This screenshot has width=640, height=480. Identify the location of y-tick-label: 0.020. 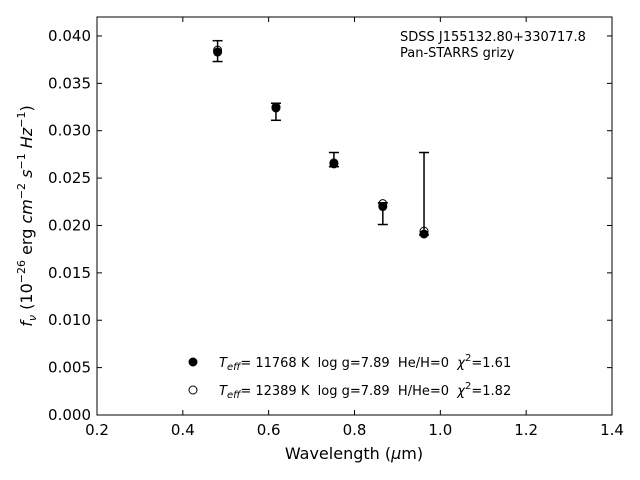
(69, 225).